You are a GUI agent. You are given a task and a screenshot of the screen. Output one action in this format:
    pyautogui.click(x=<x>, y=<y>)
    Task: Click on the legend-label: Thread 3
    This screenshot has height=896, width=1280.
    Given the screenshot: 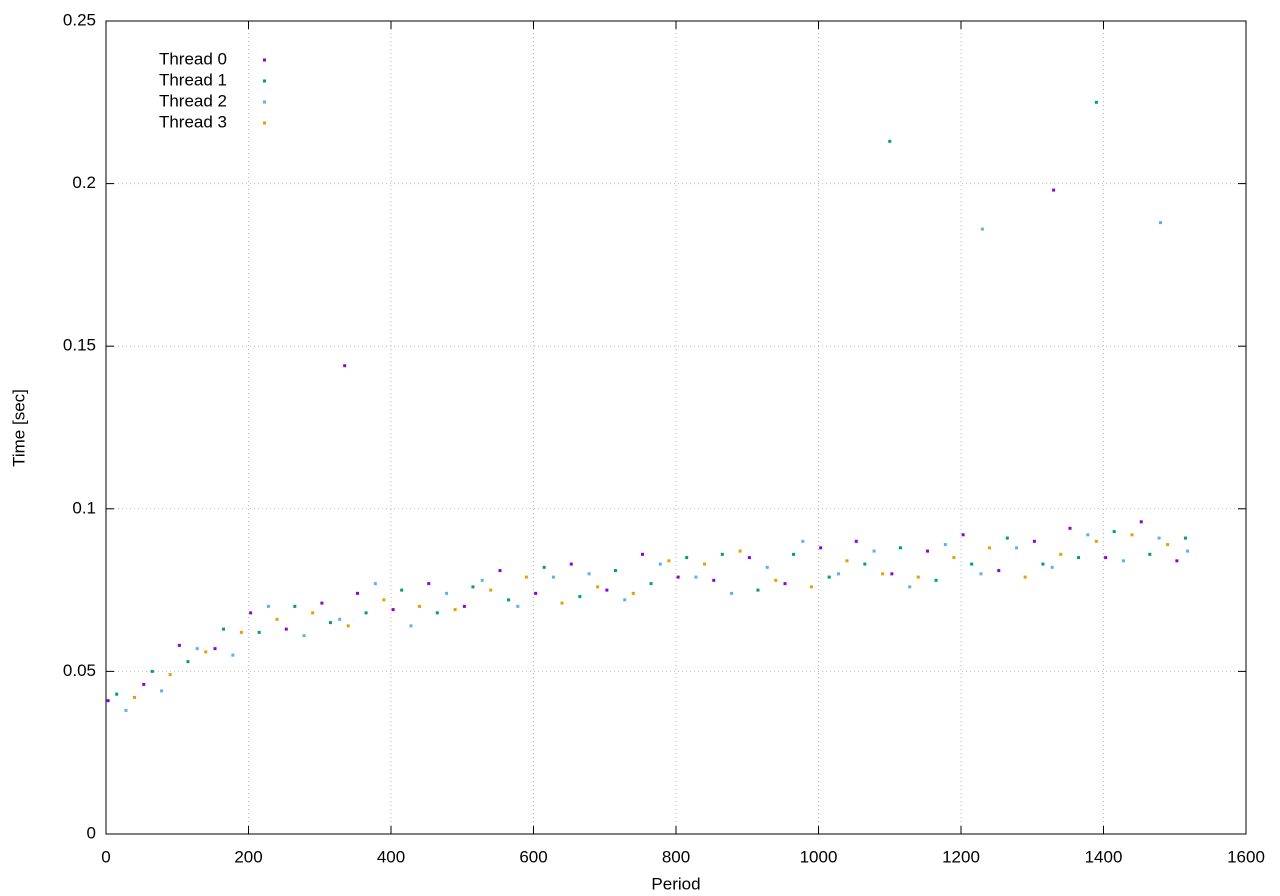 What is the action you would take?
    pyautogui.click(x=193, y=121)
    